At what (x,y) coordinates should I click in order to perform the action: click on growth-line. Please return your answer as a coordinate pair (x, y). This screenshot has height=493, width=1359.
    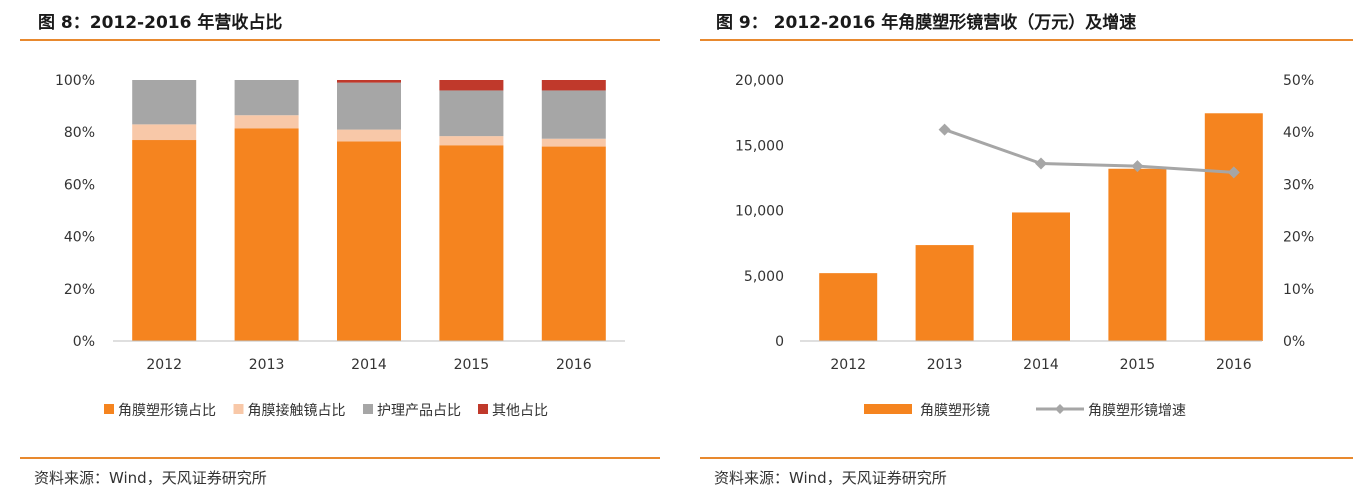
    Looking at the image, I should click on (1089, 151).